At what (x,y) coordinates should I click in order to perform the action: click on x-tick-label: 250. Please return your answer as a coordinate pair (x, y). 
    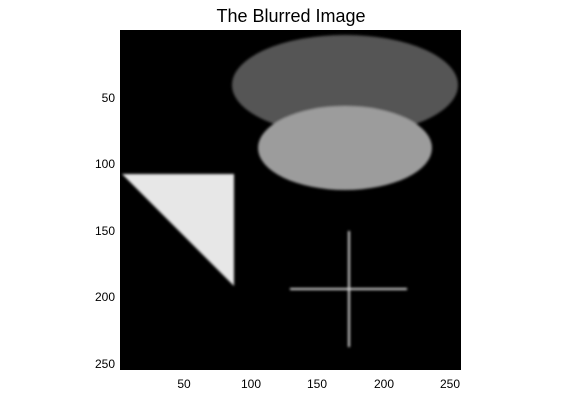
    Looking at the image, I should click on (450, 384).